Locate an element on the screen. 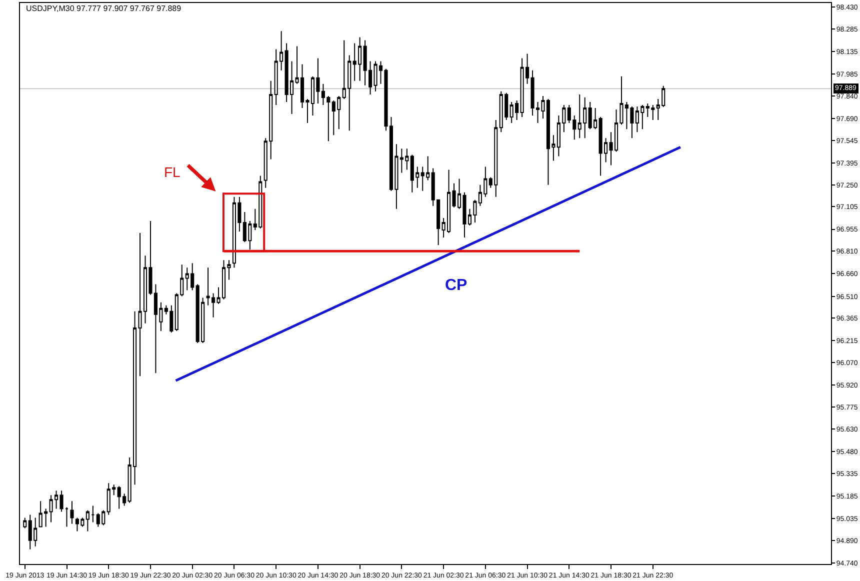  annotation: FL is located at coordinates (172, 172).